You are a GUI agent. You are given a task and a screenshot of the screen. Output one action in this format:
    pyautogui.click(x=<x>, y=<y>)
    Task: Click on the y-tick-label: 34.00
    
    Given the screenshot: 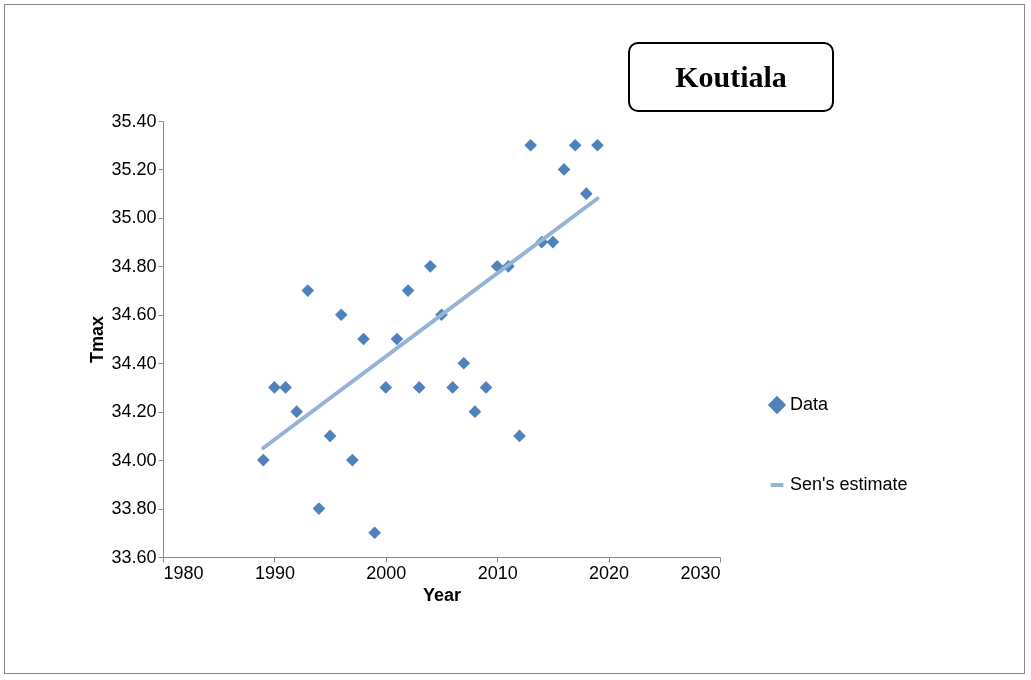 What is the action you would take?
    pyautogui.click(x=134, y=459)
    